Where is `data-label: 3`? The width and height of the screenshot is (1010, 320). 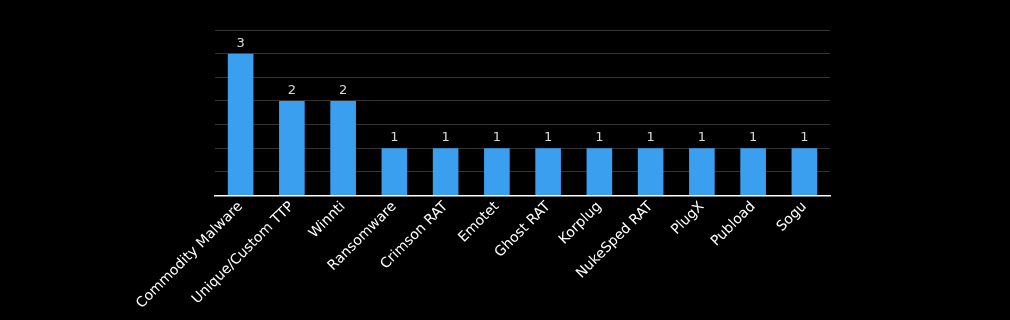 data-label: 3 is located at coordinates (240, 42).